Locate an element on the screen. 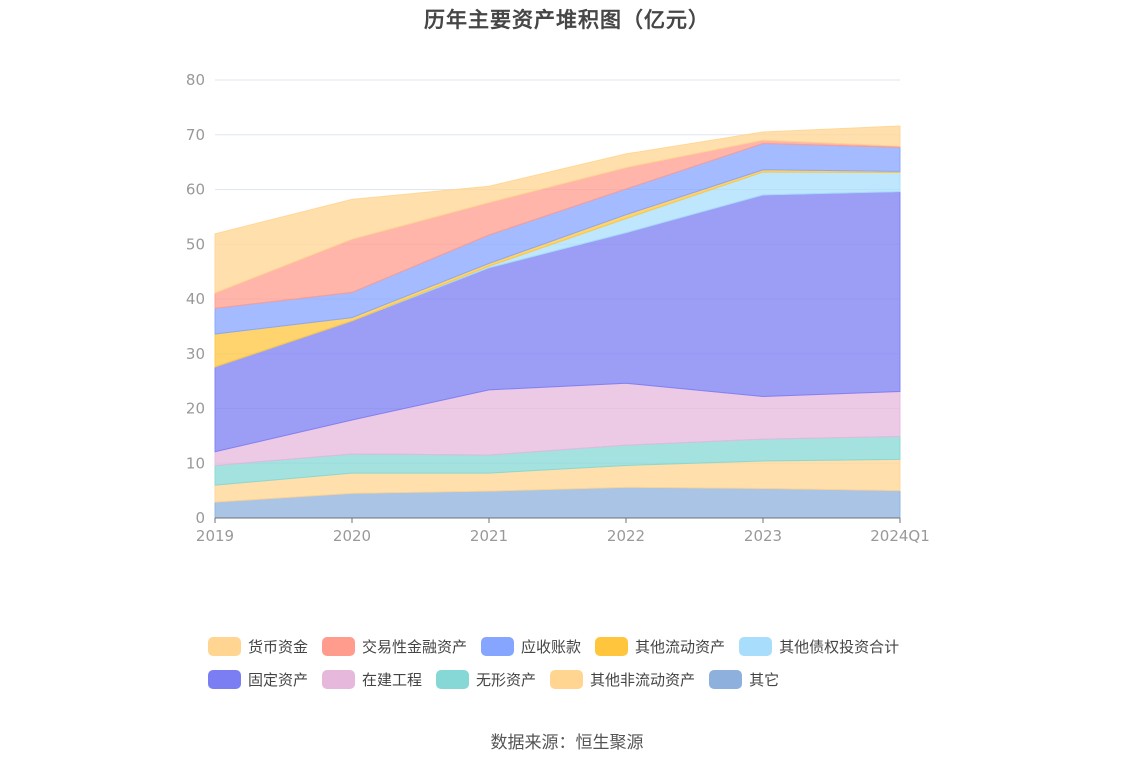 The width and height of the screenshot is (1134, 766). legend-label: 其他债权投资合计 is located at coordinates (839, 647).